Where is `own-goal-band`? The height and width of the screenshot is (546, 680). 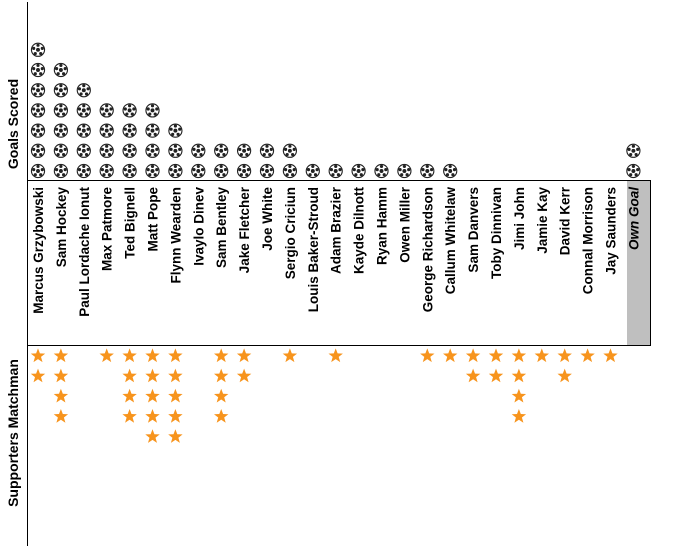
own-goal-band is located at coordinates (638, 263).